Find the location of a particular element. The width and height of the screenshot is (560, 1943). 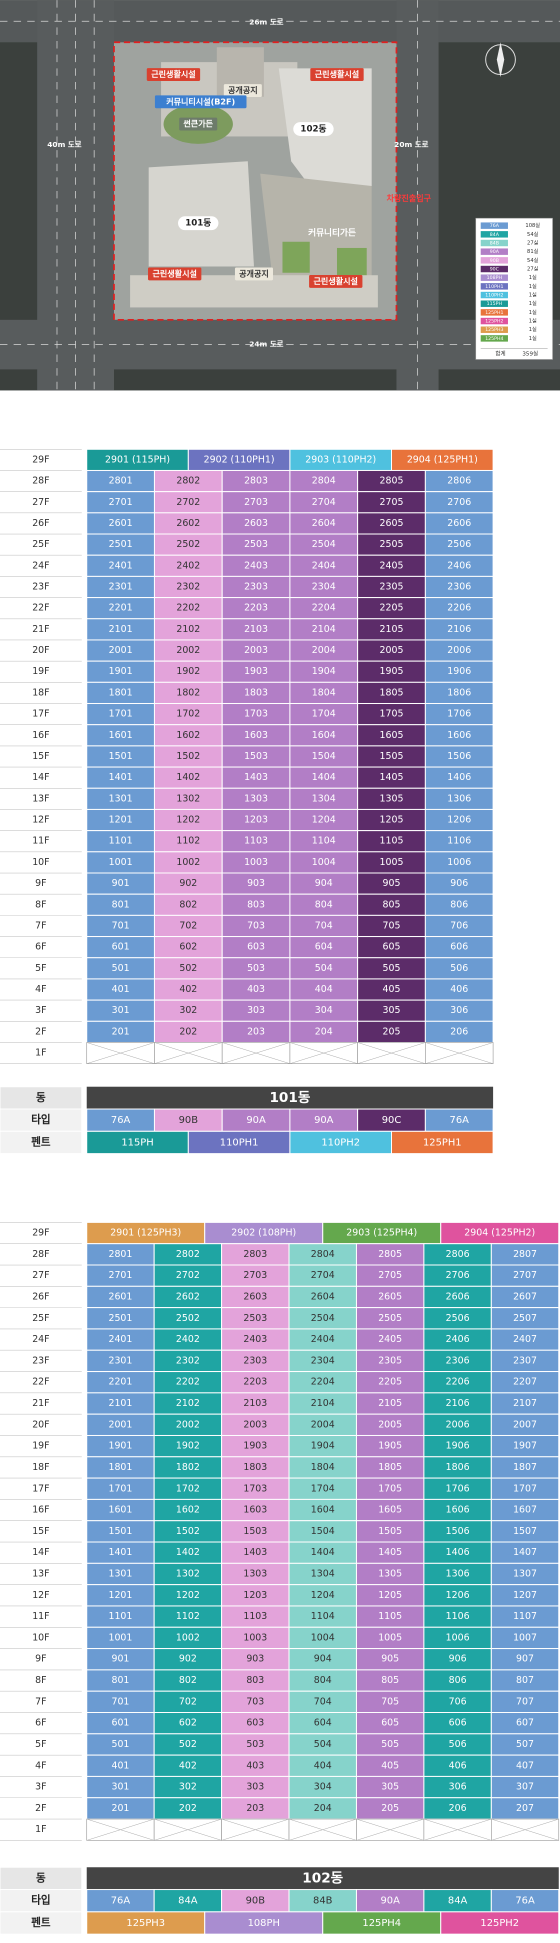

unit-cell: 605 is located at coordinates (390, 1723).